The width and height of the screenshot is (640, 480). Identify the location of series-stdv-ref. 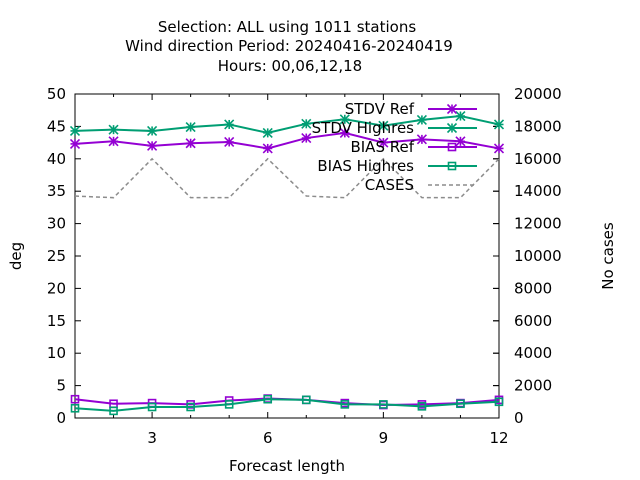
(287, 140).